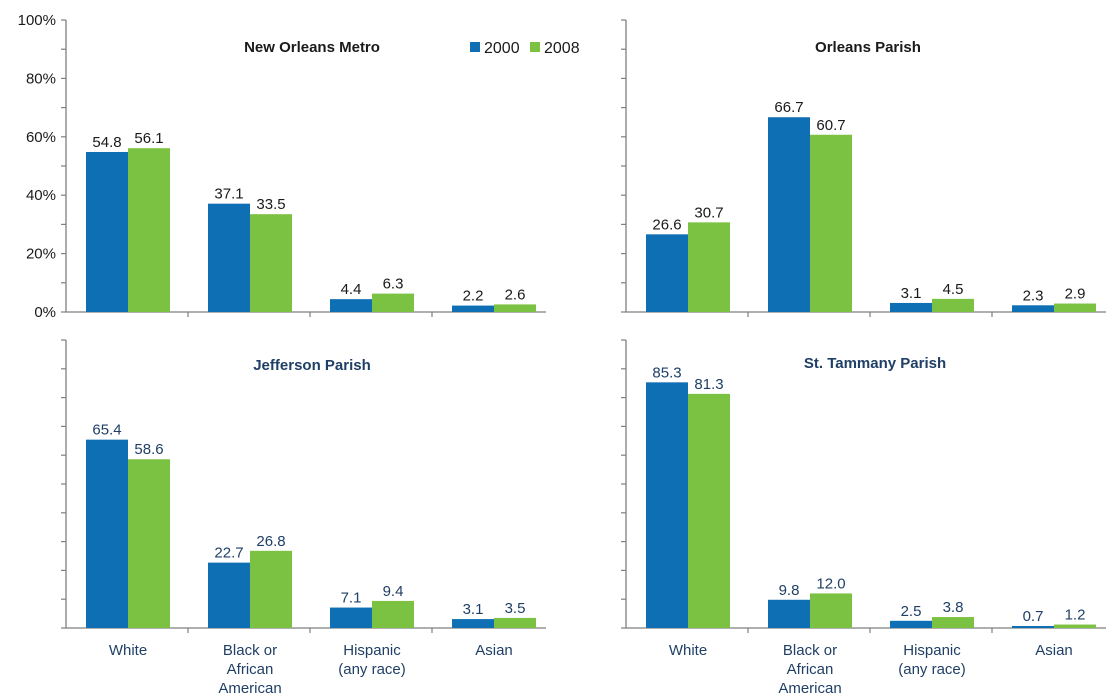 Image resolution: width=1110 pixels, height=700 pixels. What do you see at coordinates (953, 289) in the screenshot?
I see `data-label: 4.5` at bounding box center [953, 289].